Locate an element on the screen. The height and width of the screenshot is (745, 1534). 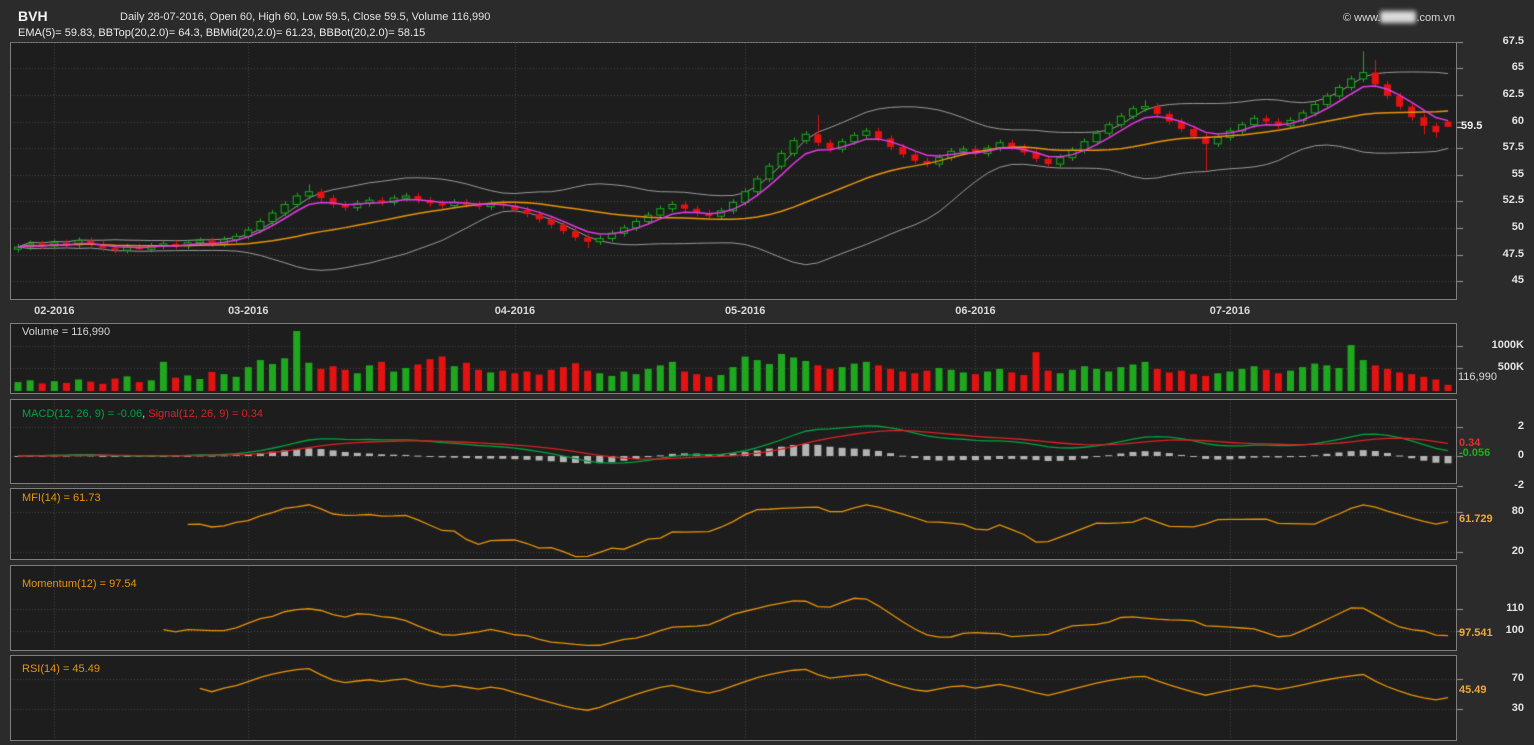
copyright-suffix: .com.vn is located at coordinates (1435, 18).